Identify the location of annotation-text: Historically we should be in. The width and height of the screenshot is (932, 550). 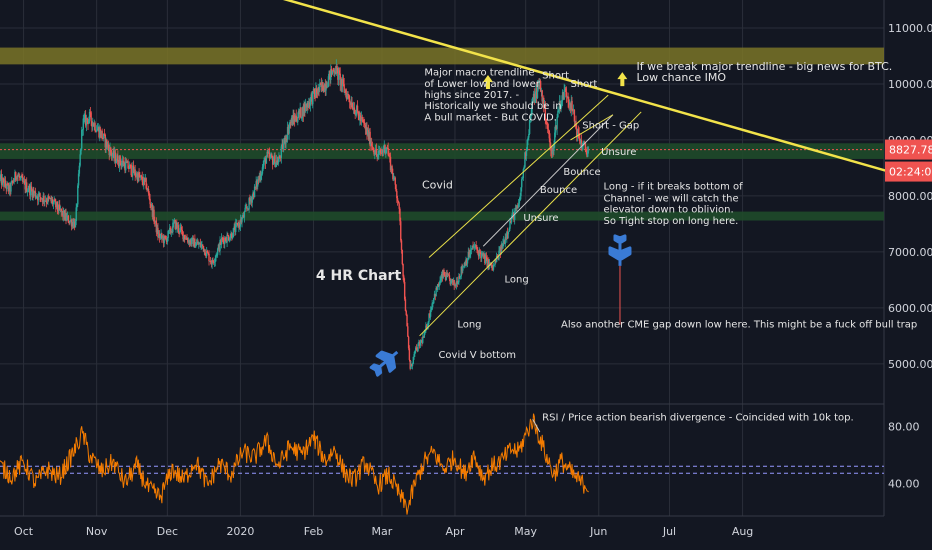
(492, 106).